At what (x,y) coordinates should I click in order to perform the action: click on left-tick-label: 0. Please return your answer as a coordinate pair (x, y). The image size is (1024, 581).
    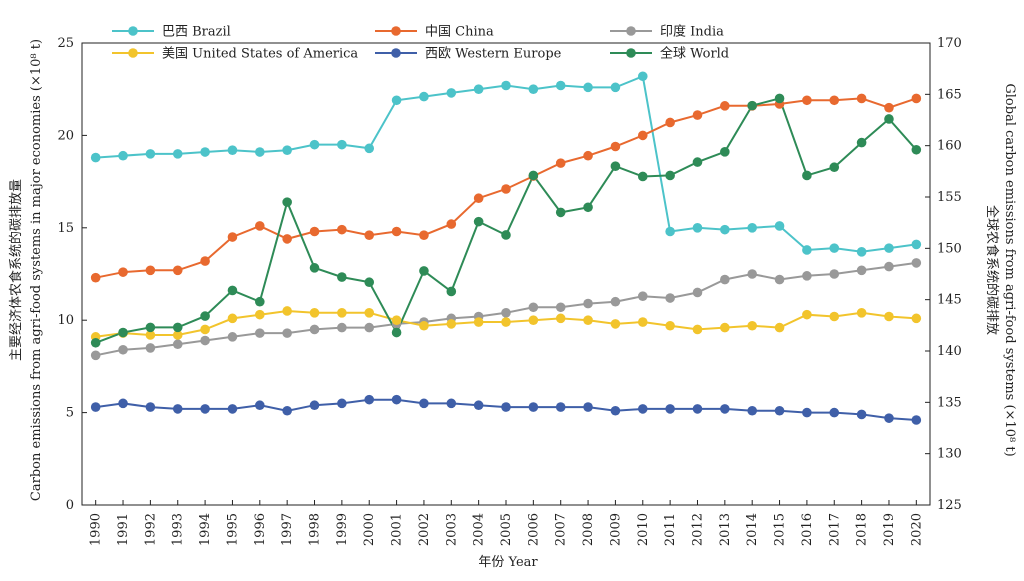
    Looking at the image, I should click on (70, 505).